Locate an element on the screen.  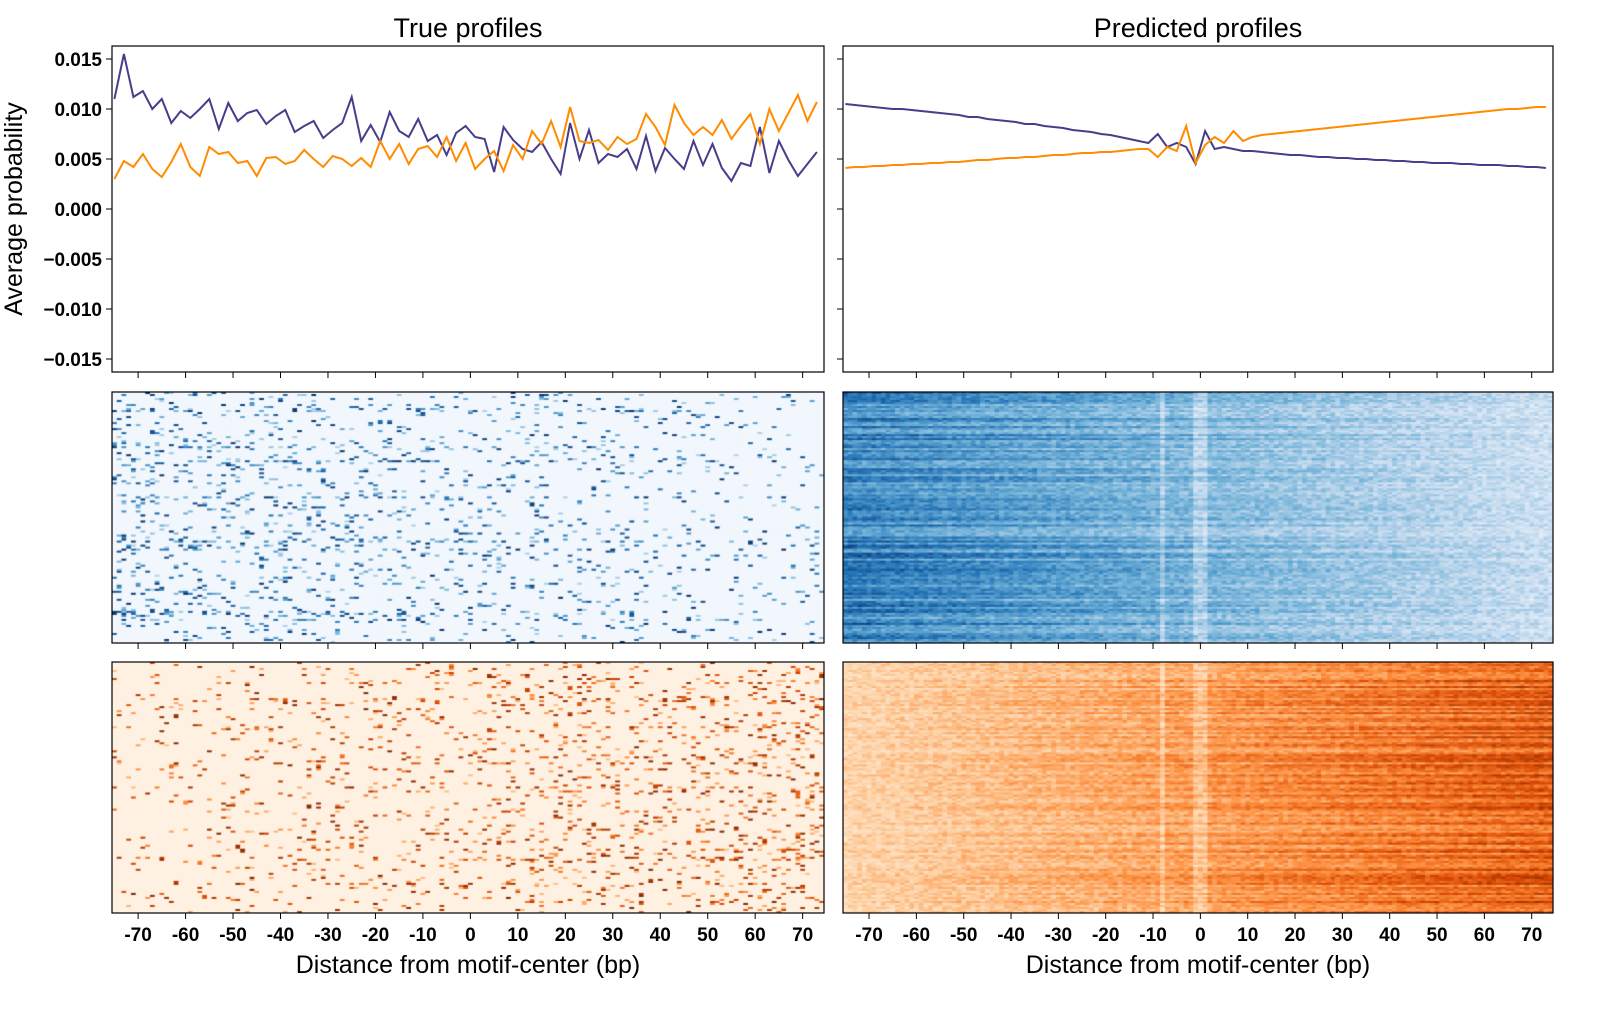
y-tick-label: −0.015 is located at coordinates (72, 360).